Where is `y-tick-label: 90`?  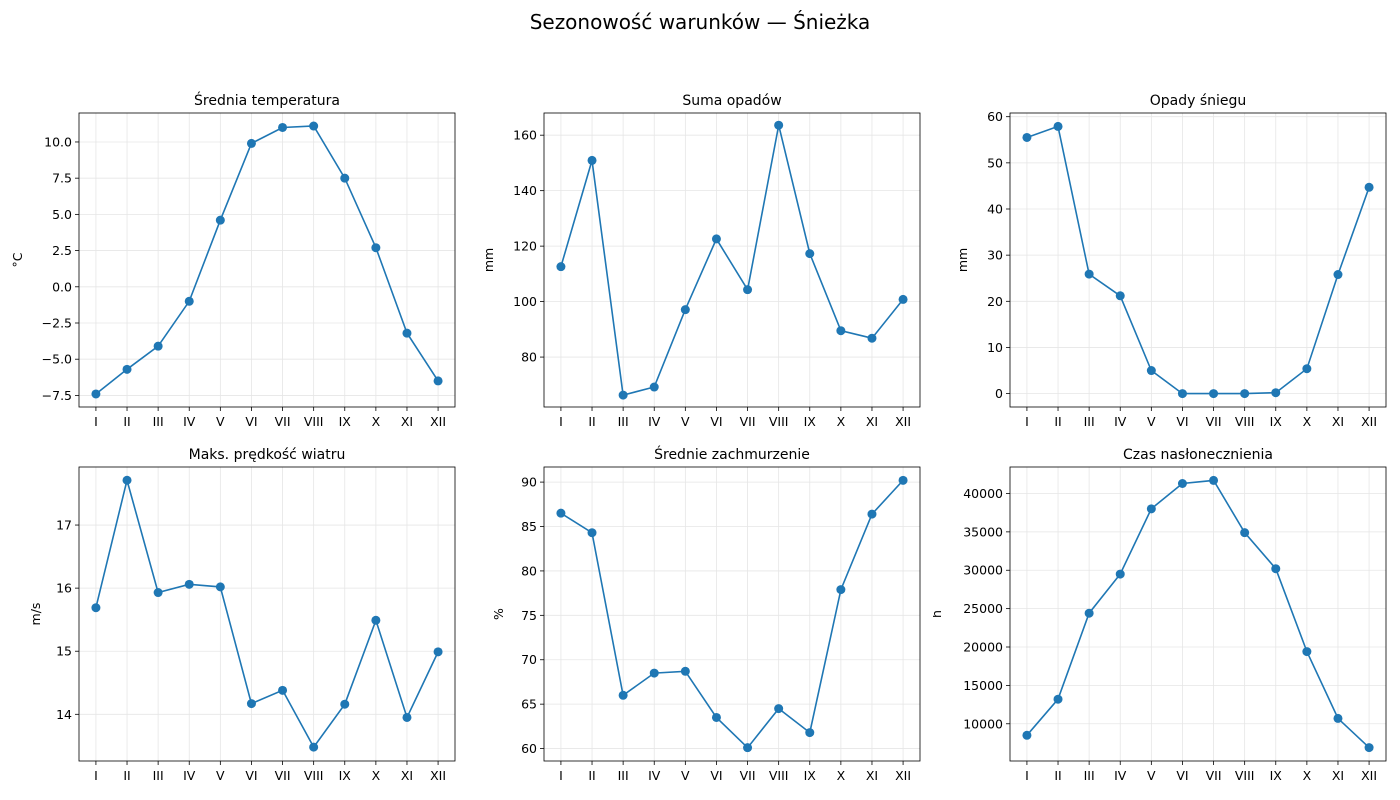 y-tick-label: 90 is located at coordinates (529, 482).